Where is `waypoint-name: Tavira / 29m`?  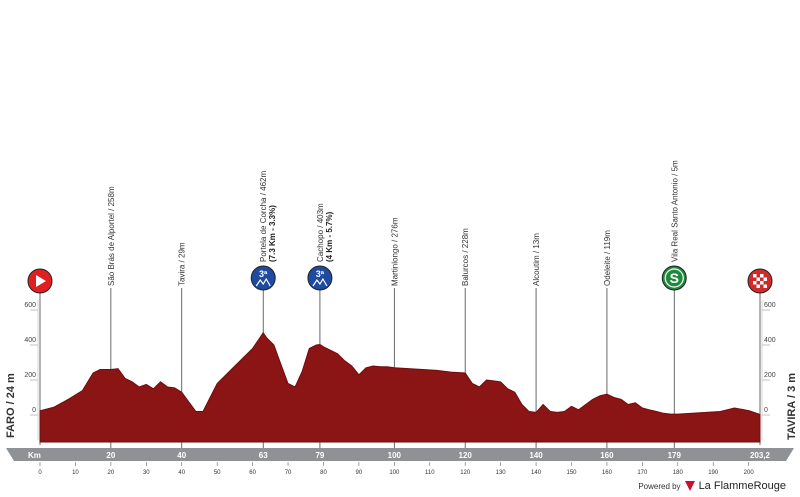
waypoint-name: Tavira / 29m is located at coordinates (182, 264).